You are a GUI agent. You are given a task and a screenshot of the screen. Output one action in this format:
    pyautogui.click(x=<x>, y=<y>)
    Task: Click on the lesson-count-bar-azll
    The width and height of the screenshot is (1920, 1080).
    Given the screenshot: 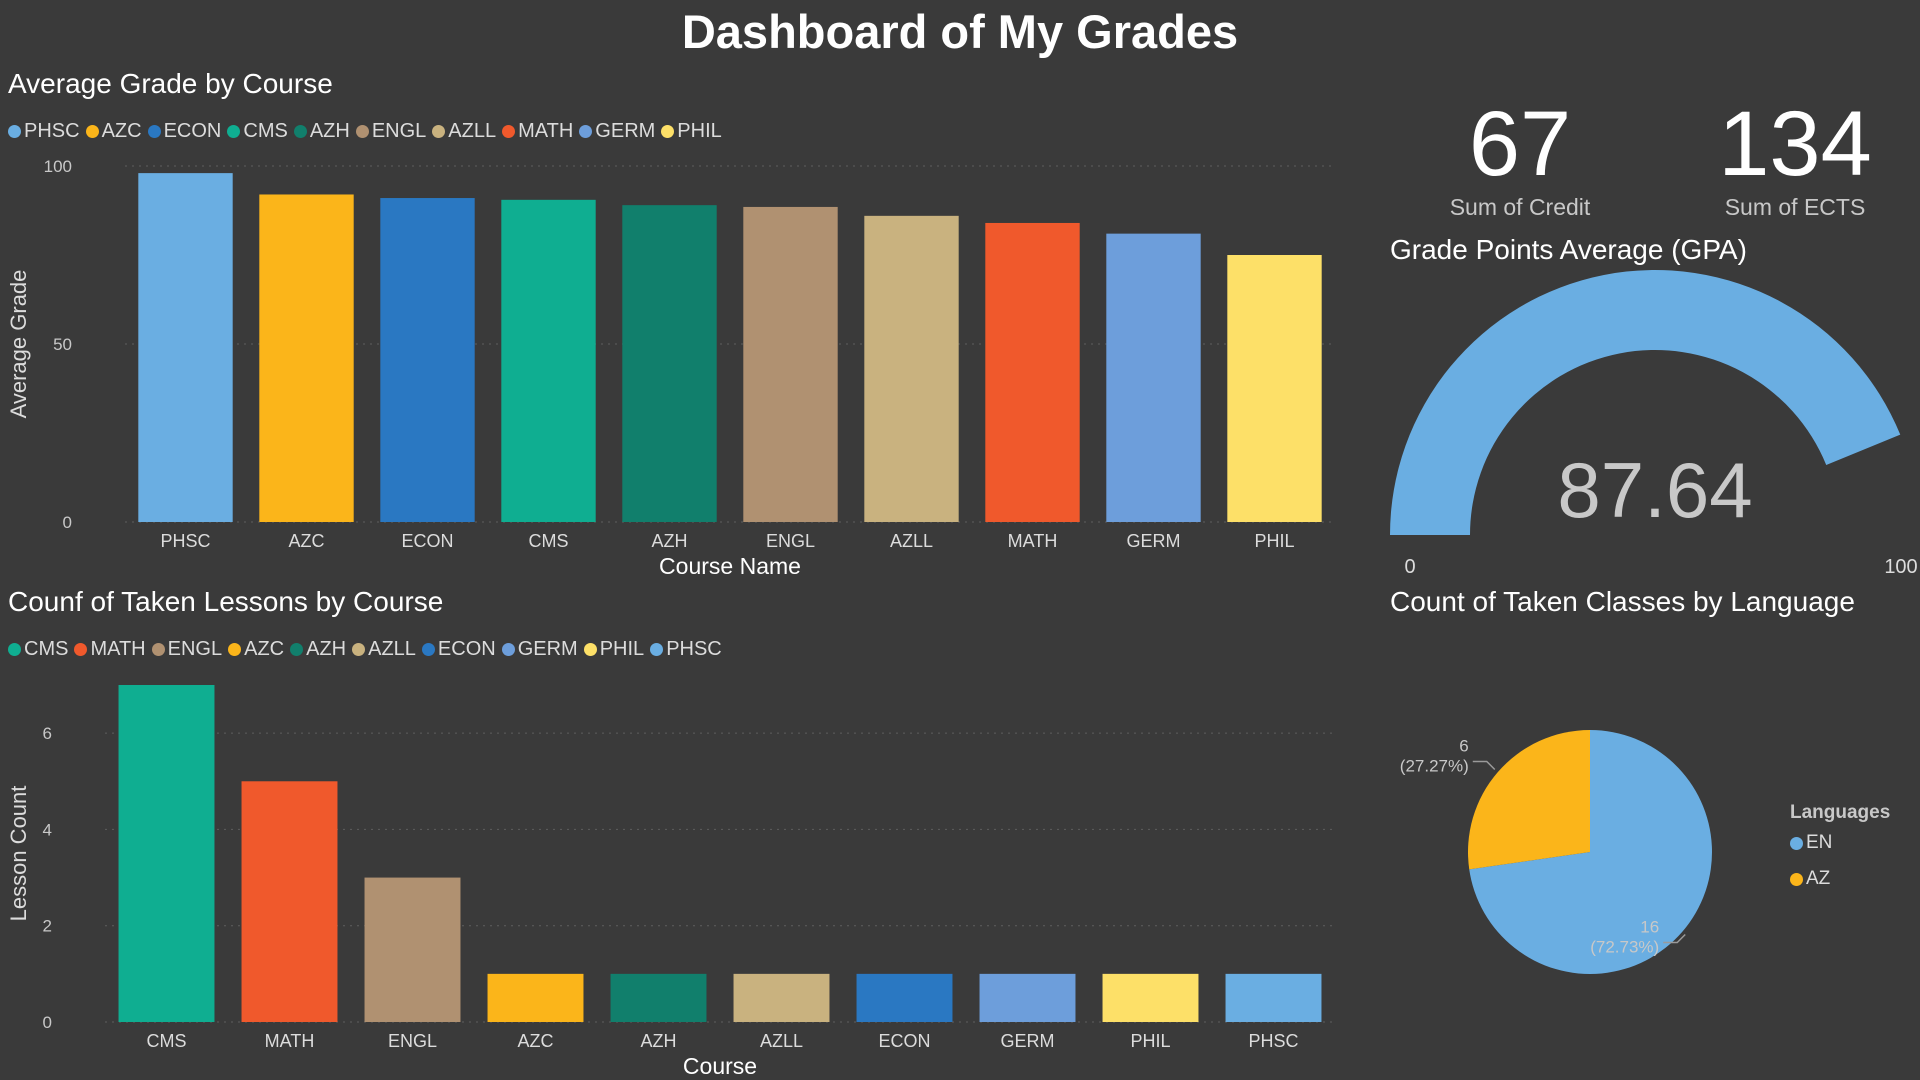 What is the action you would take?
    pyautogui.click(x=781, y=997)
    